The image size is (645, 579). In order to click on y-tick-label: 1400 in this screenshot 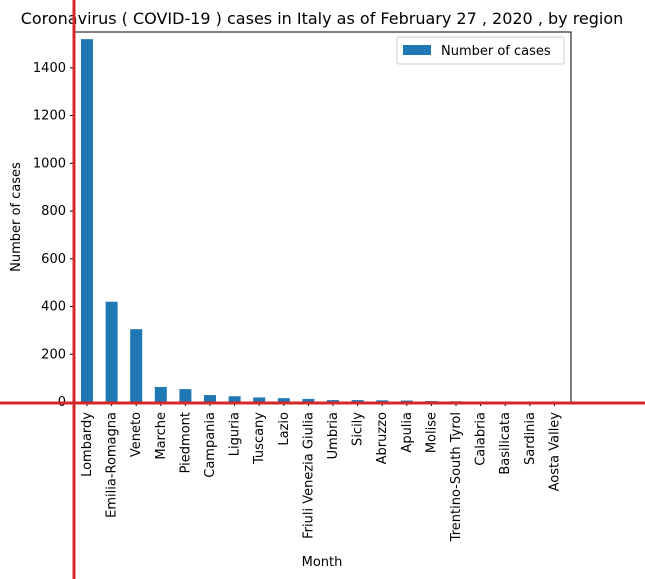, I will do `click(49, 68)`.